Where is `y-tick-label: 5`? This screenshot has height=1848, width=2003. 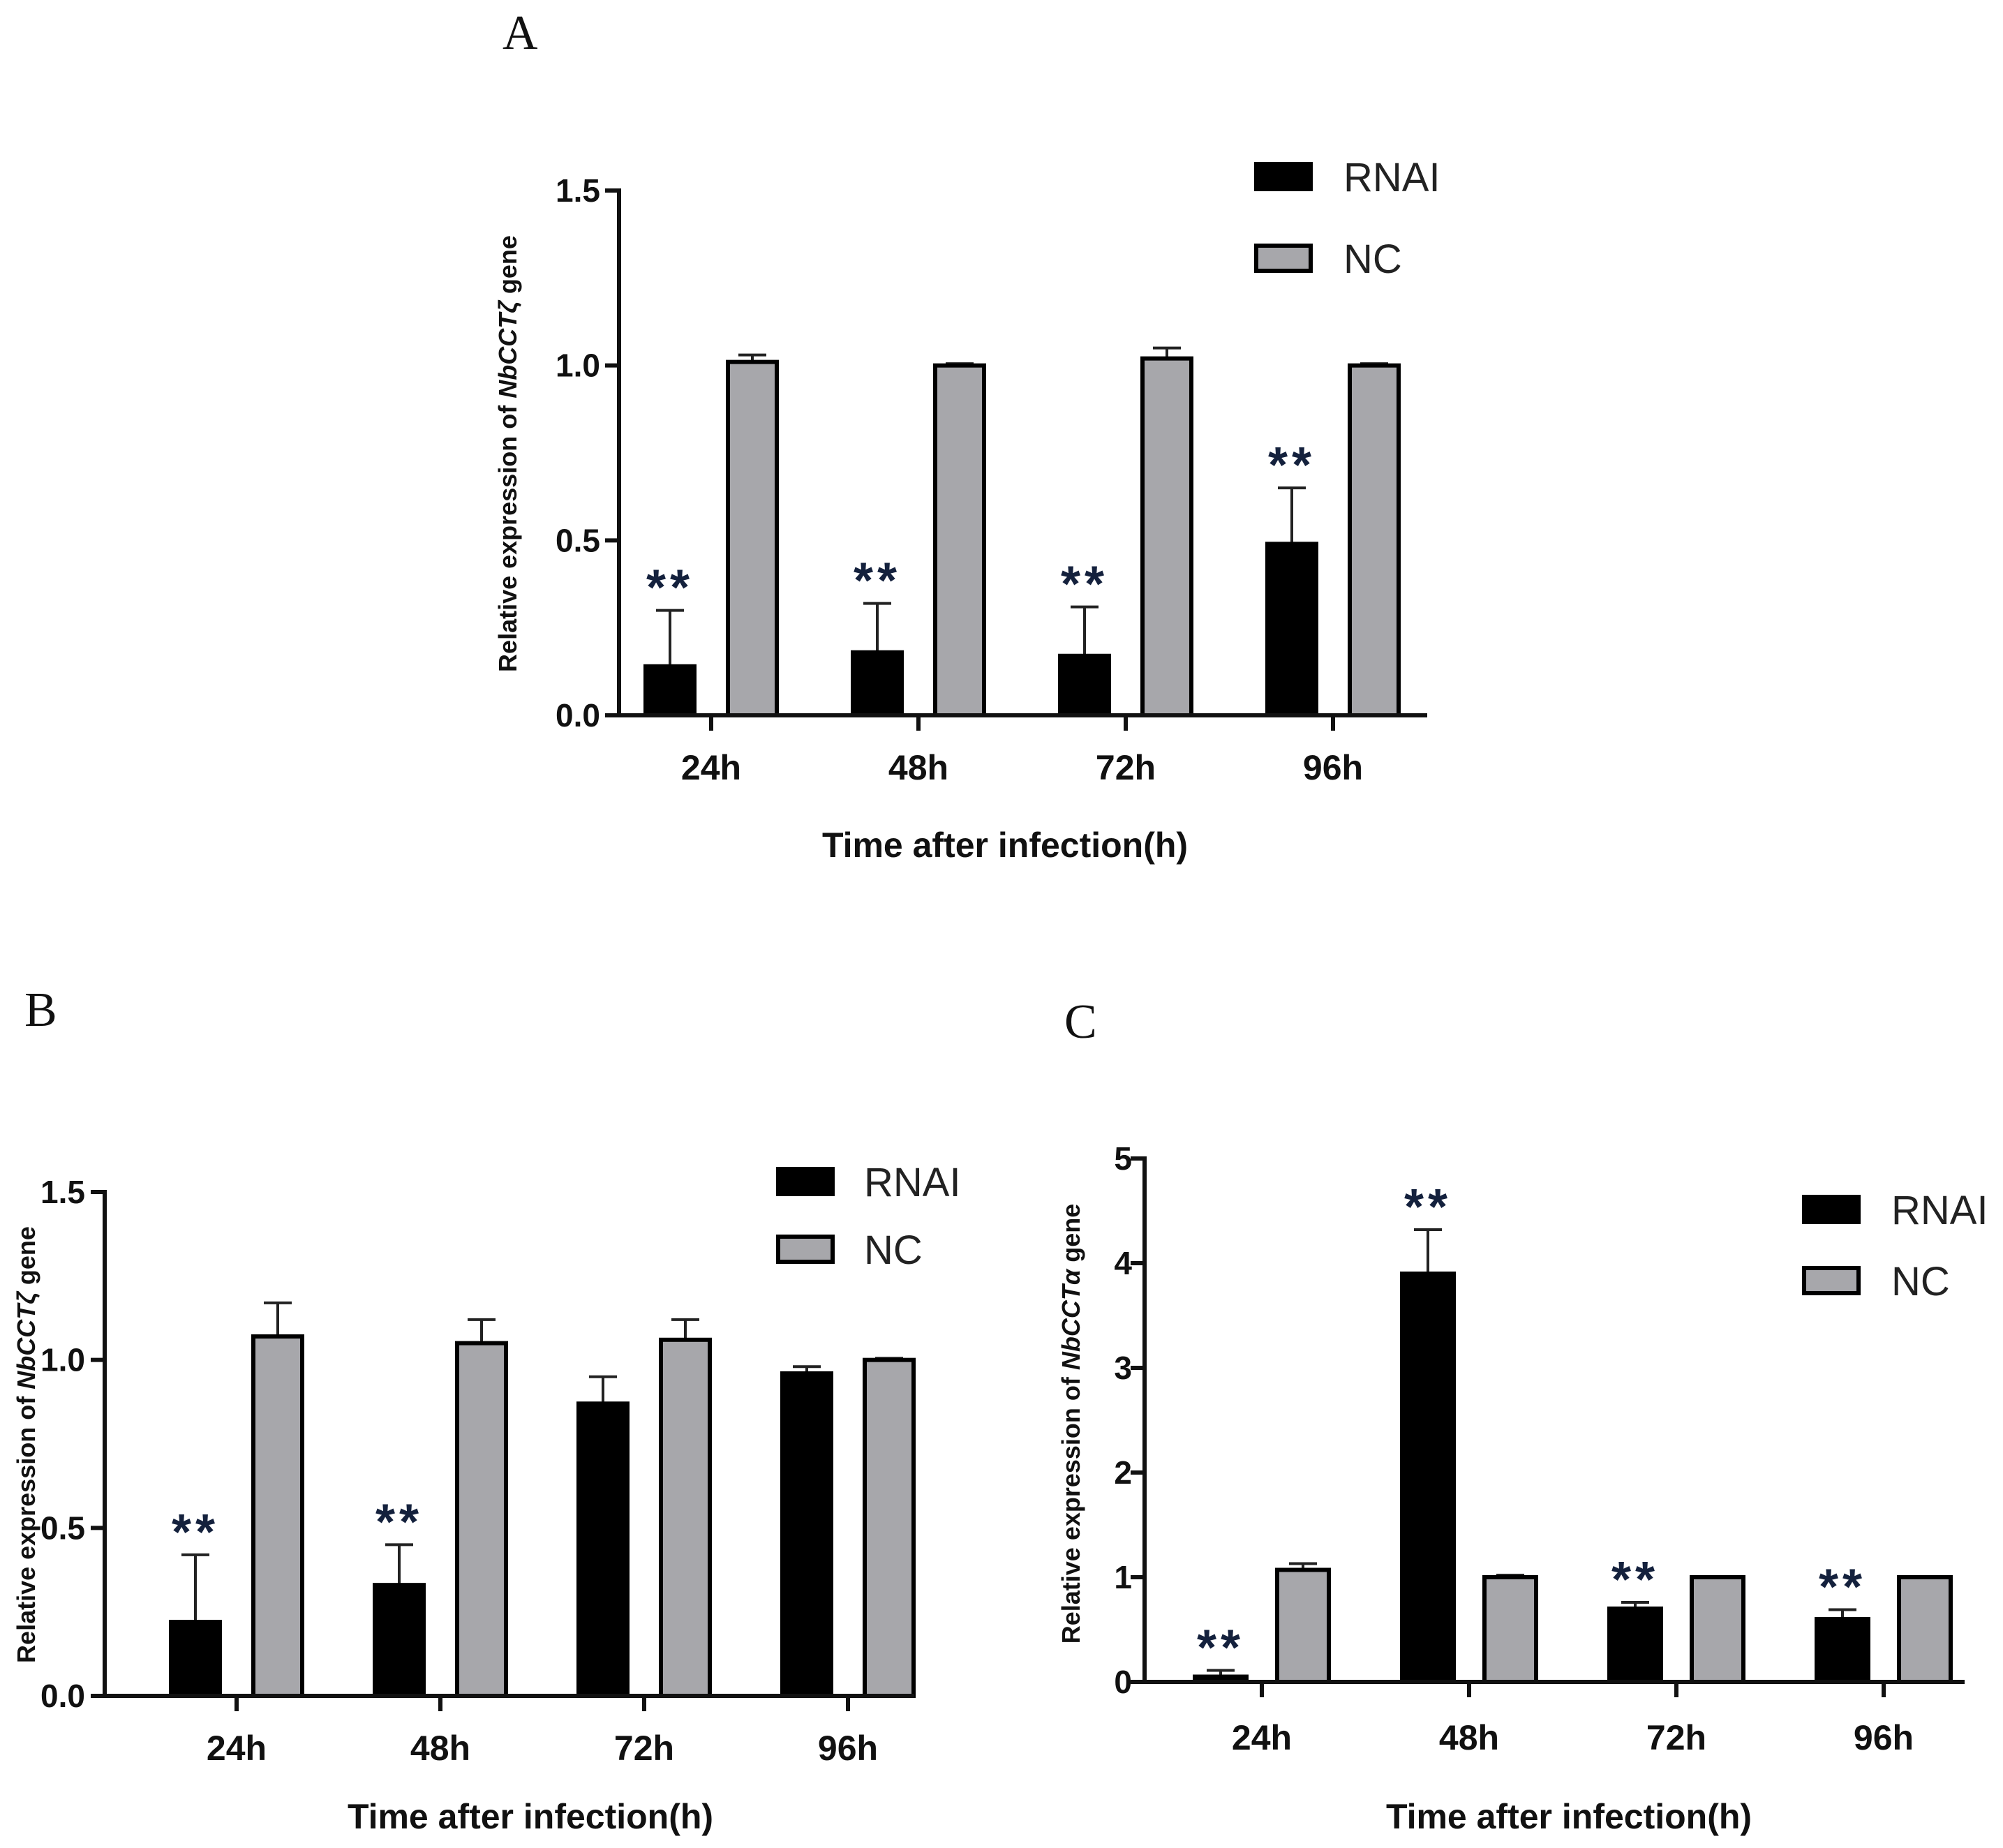
y-tick-label: 5 is located at coordinates (1123, 1158).